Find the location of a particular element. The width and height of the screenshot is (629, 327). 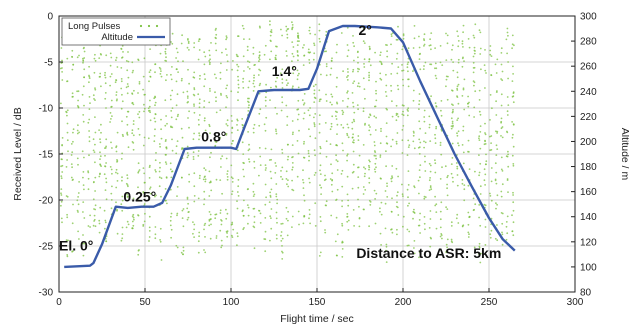

y-right-tick-label: 300 is located at coordinates (588, 17).